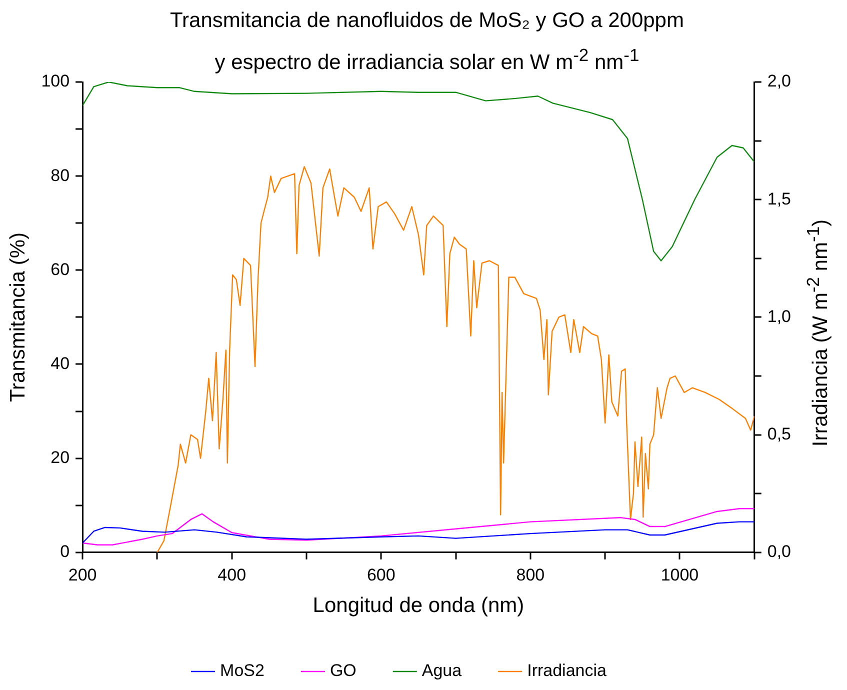 This screenshot has width=847, height=690. Describe the element at coordinates (779, 81) in the screenshot. I see `y2-tick-label: 2,0` at that location.